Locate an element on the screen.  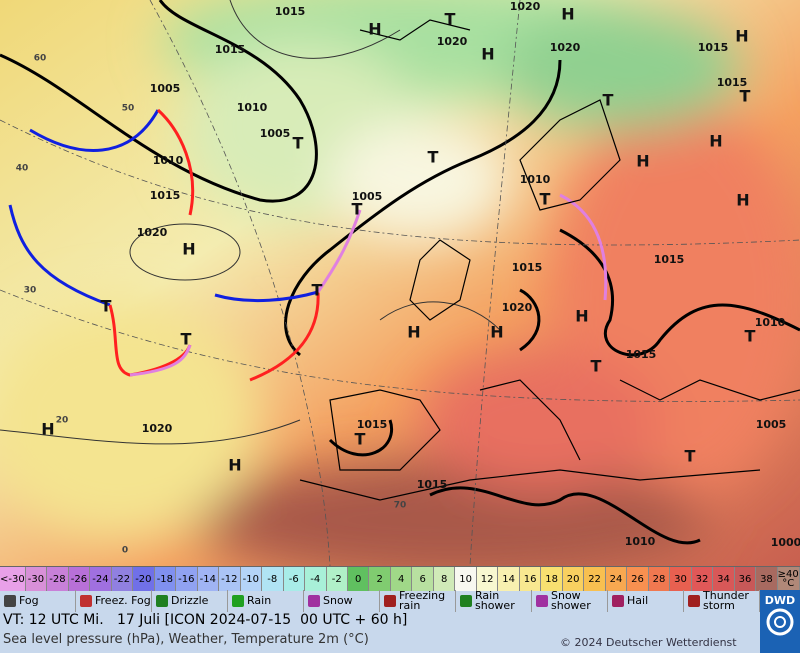
scale-cell: 26 is located at coordinates (638, 579).